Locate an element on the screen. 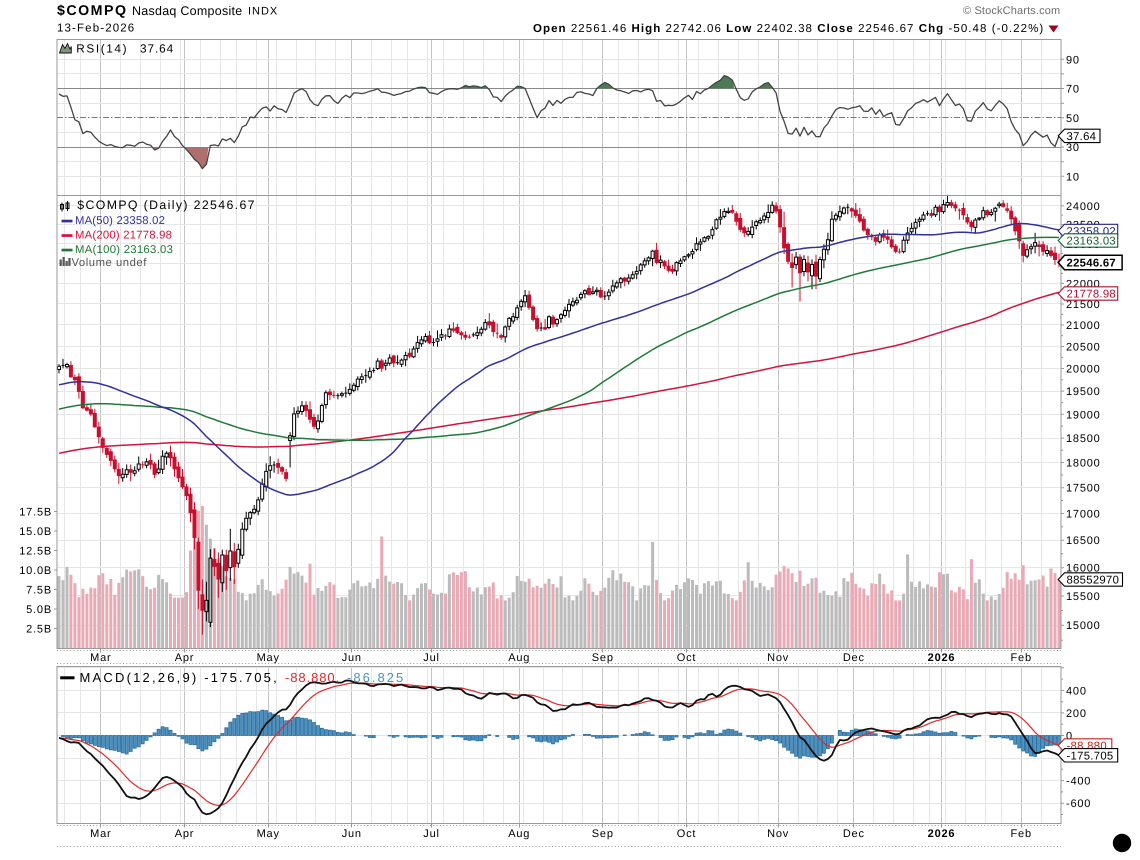 This screenshot has height=860, width=1140. svg-text: 23163.03 is located at coordinates (1092, 242).